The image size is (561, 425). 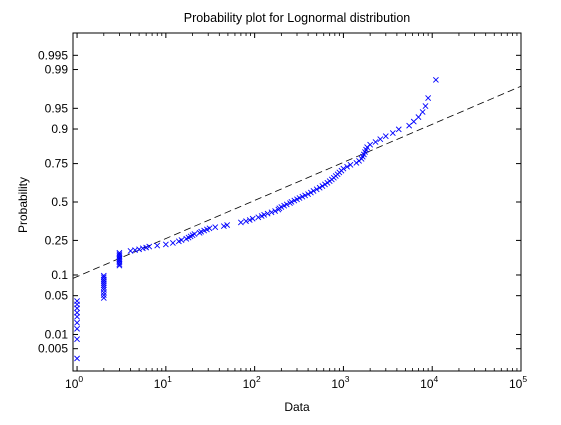 I want to click on x-tick-label: 10³, so click(x=340, y=382).